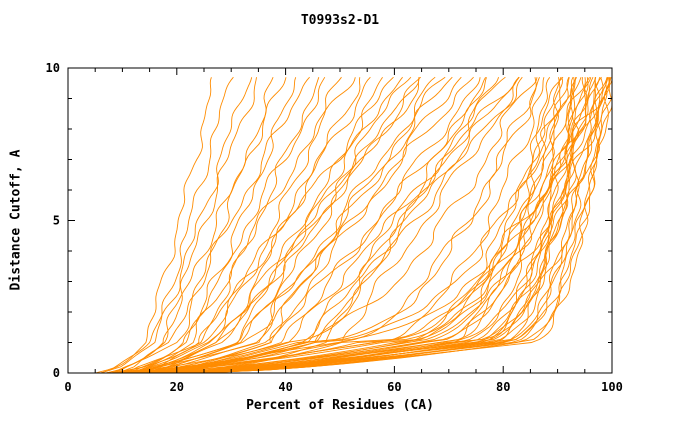 The height and width of the screenshot is (440, 680). Describe the element at coordinates (394, 387) in the screenshot. I see `x-tick-label: 60` at that location.